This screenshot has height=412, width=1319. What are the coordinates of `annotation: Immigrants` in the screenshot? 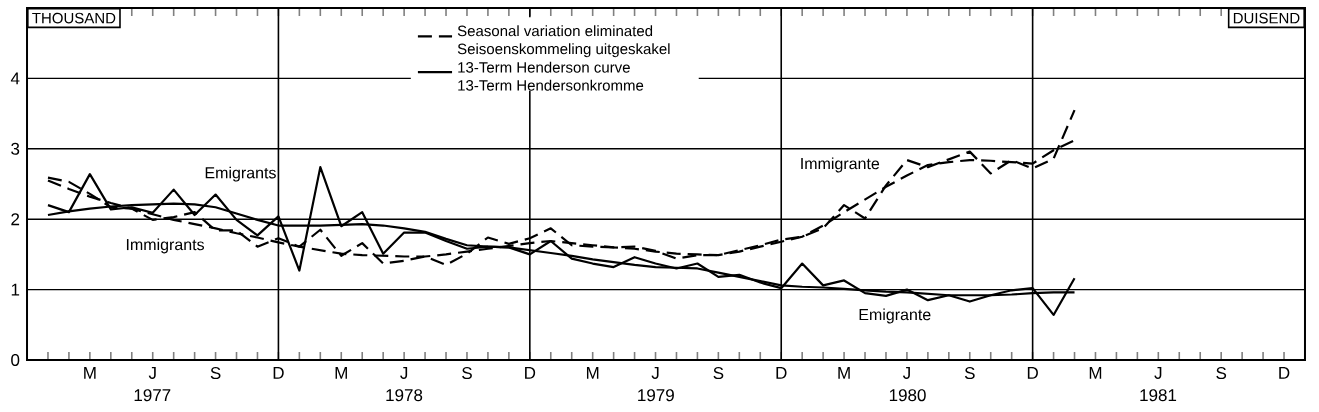 It's located at (165, 246).